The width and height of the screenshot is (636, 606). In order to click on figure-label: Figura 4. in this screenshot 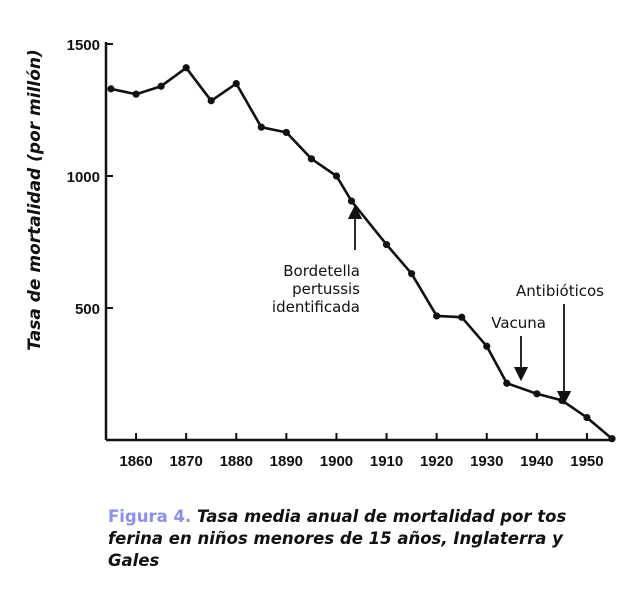, I will do `click(150, 516)`.